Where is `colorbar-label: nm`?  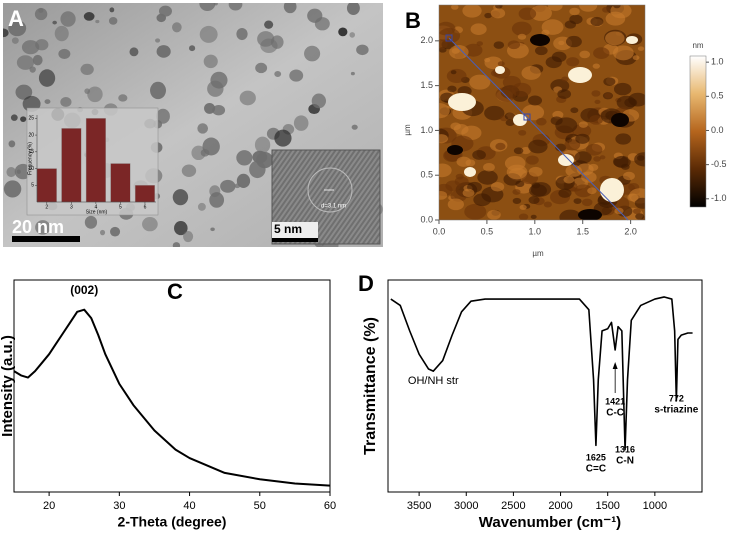
colorbar-label: nm is located at coordinates (697, 45).